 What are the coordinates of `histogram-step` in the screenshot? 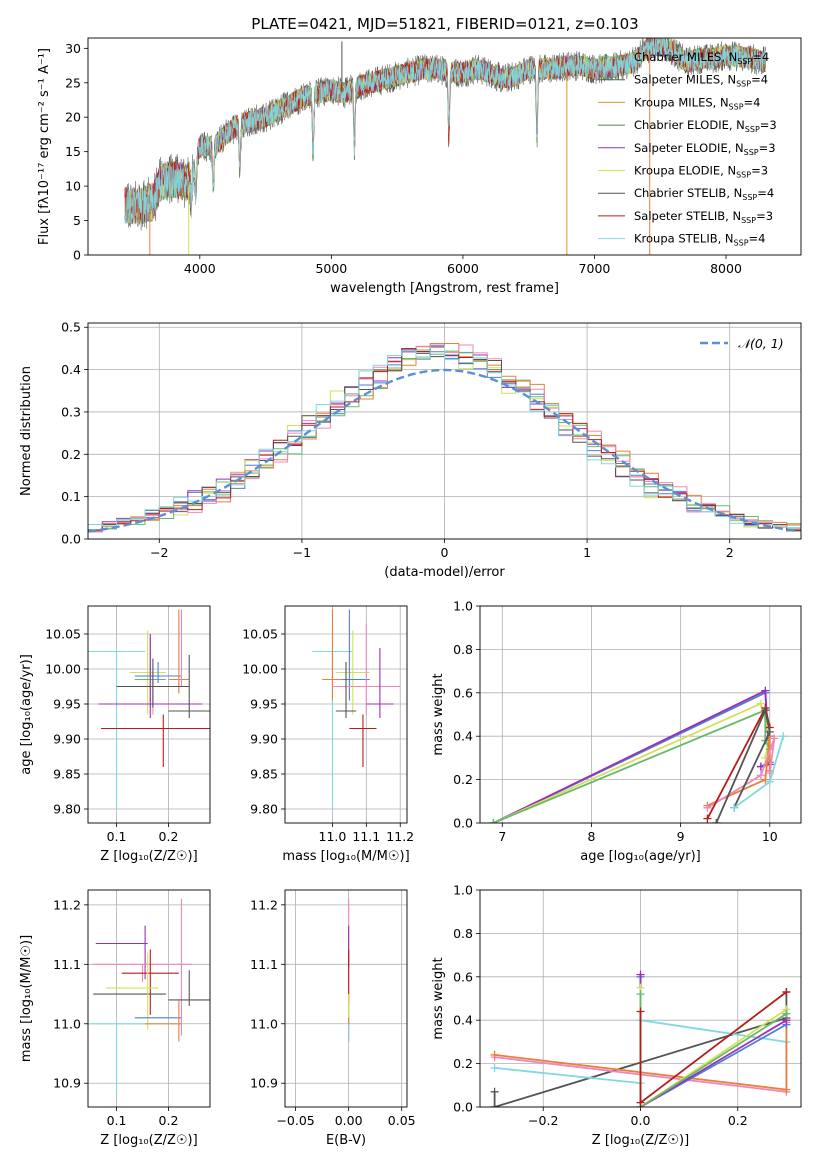 It's located at (444, 439).